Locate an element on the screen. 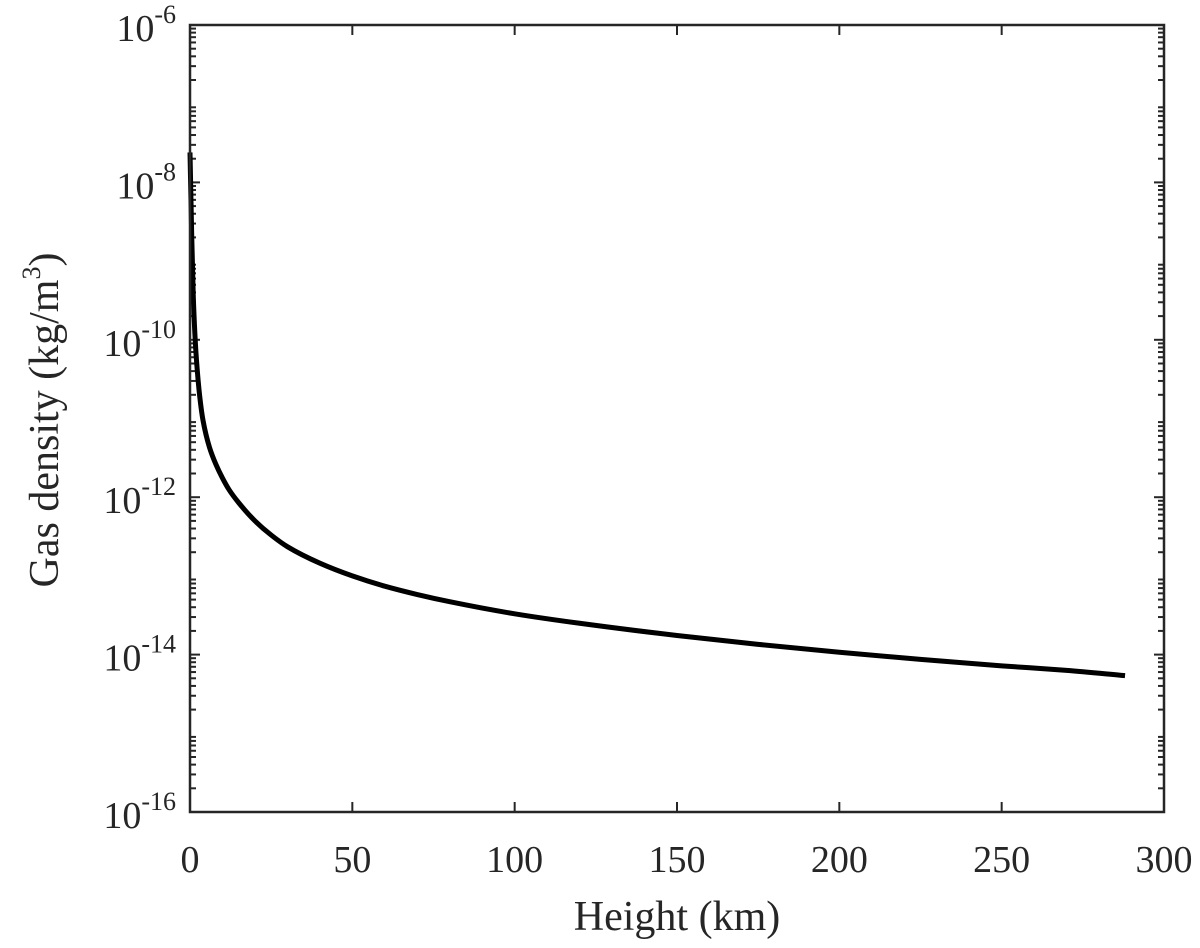  y-tick-label: 10⁻¹⁴ is located at coordinates (139, 655).